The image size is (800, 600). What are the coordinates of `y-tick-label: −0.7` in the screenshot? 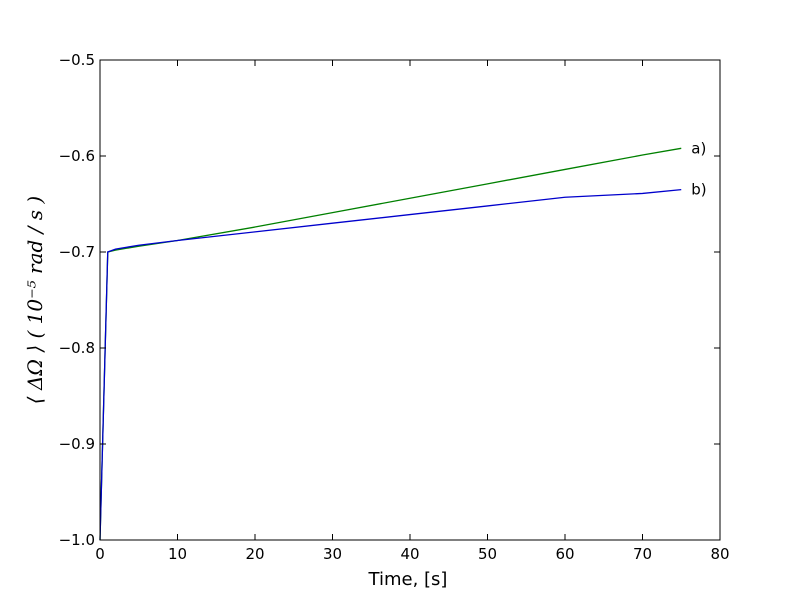 It's located at (77, 252).